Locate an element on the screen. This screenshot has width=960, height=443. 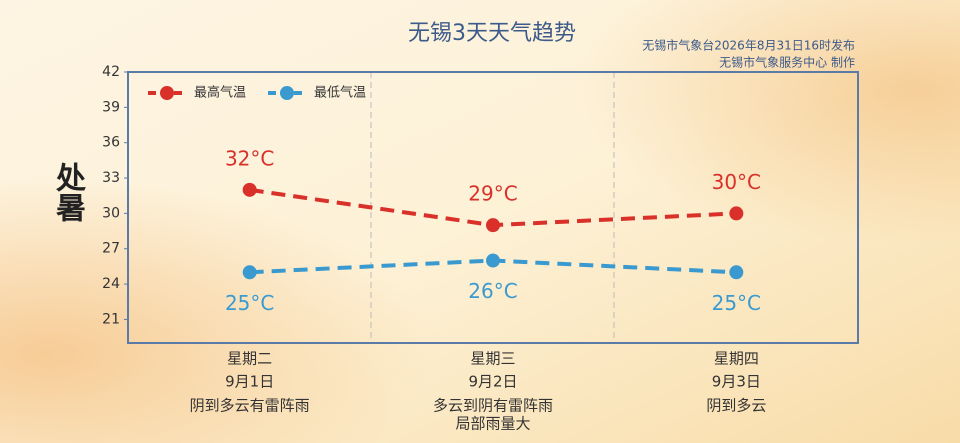
x-tick-label: 星期二 is located at coordinates (249, 359).